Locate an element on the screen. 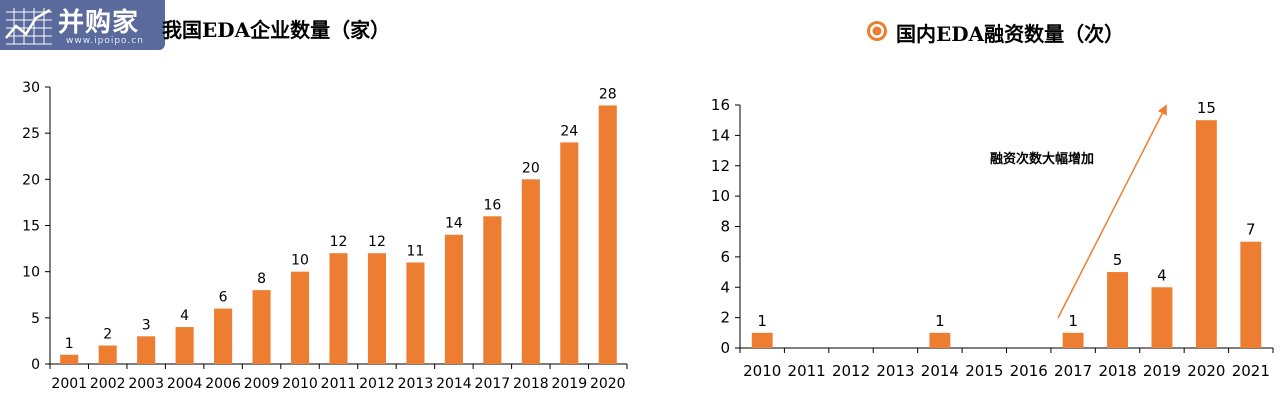  left-category-label: 2020 is located at coordinates (608, 384).